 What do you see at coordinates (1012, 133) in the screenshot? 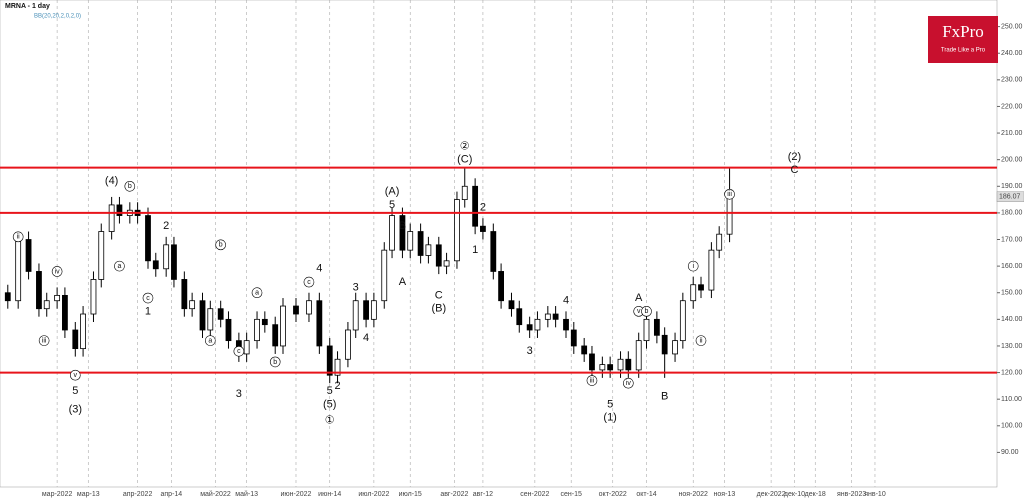
I see `y-tick-label: 210.00` at bounding box center [1012, 133].